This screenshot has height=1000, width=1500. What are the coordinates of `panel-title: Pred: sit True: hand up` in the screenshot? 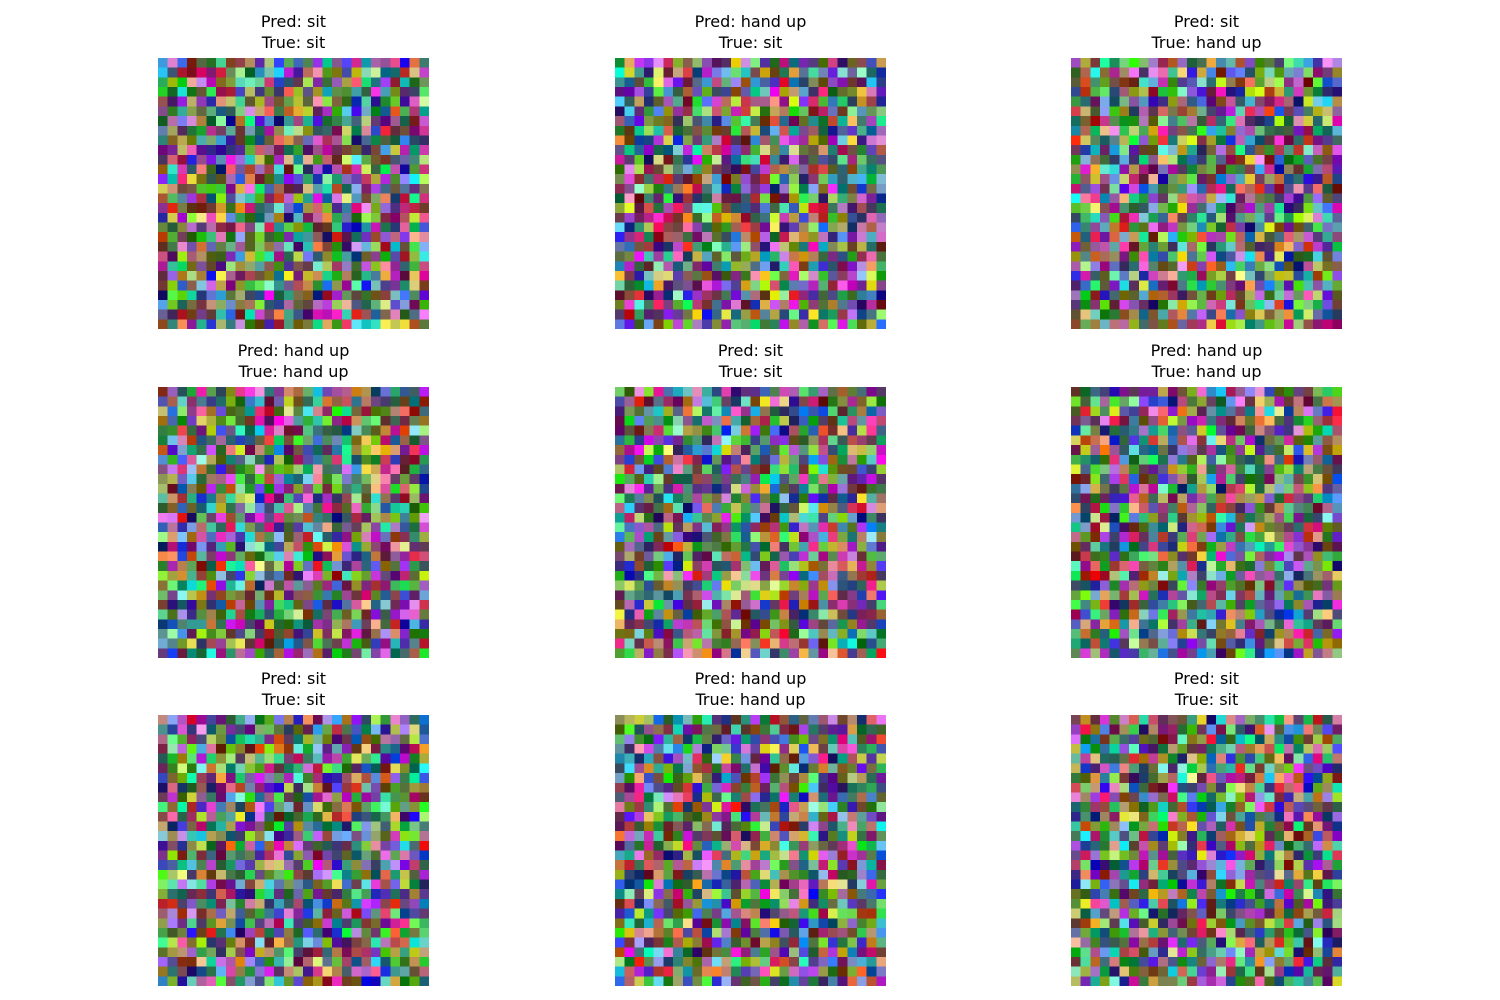 It's located at (1206, 32).